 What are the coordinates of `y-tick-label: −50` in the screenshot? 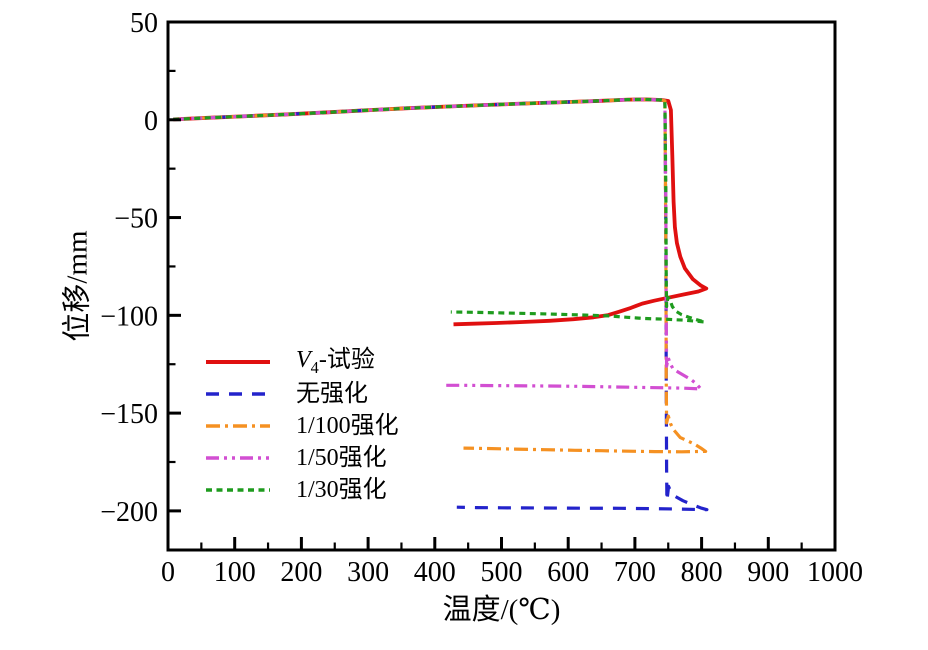 It's located at (136, 219).